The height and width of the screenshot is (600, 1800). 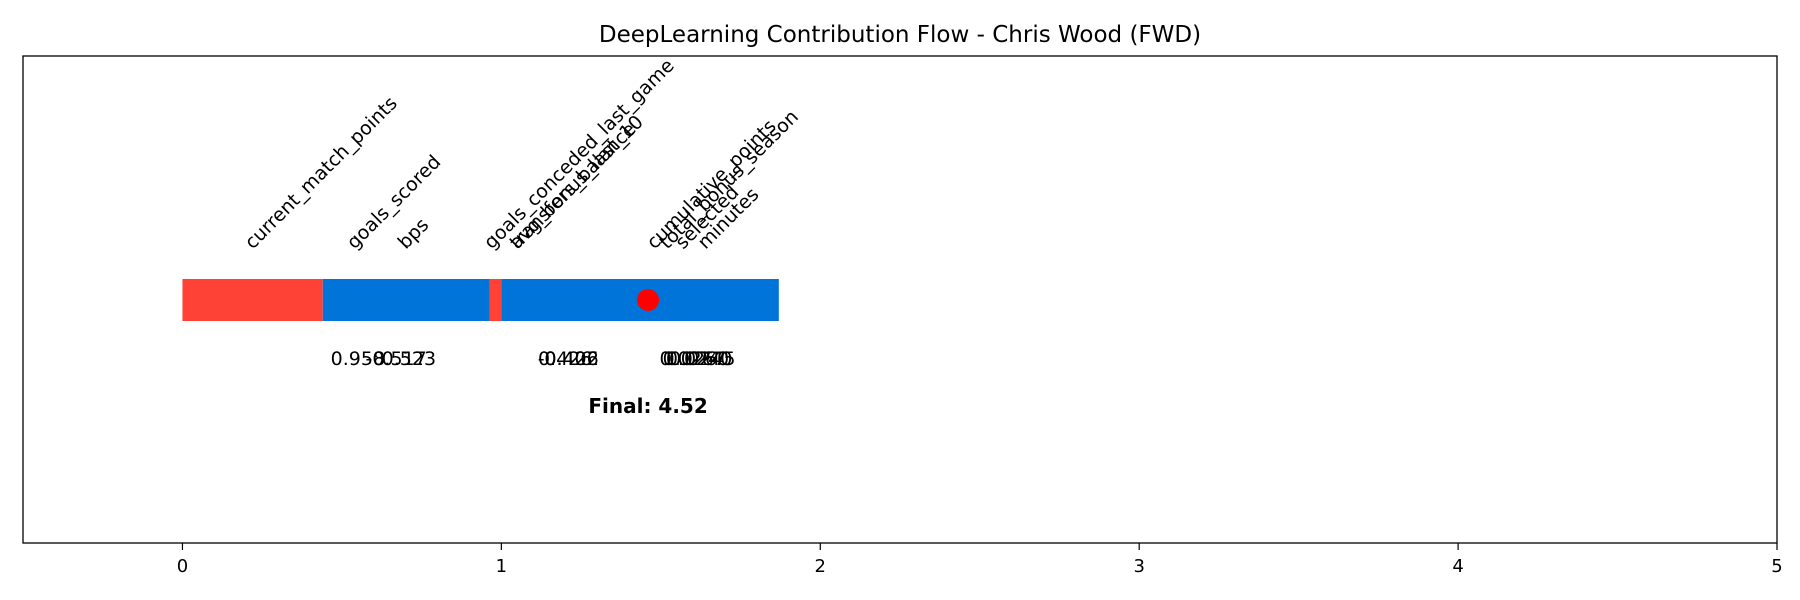 I want to click on value-label-4: -0.422, so click(x=568, y=359).